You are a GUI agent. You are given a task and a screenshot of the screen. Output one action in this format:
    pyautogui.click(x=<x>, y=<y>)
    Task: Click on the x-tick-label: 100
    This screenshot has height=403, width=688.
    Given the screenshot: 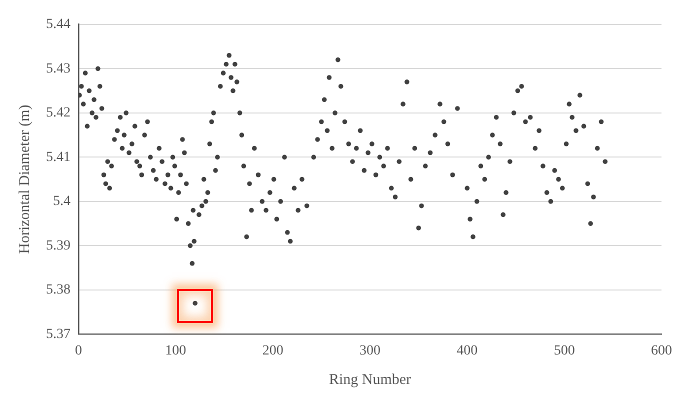 What is the action you would take?
    pyautogui.click(x=175, y=350)
    